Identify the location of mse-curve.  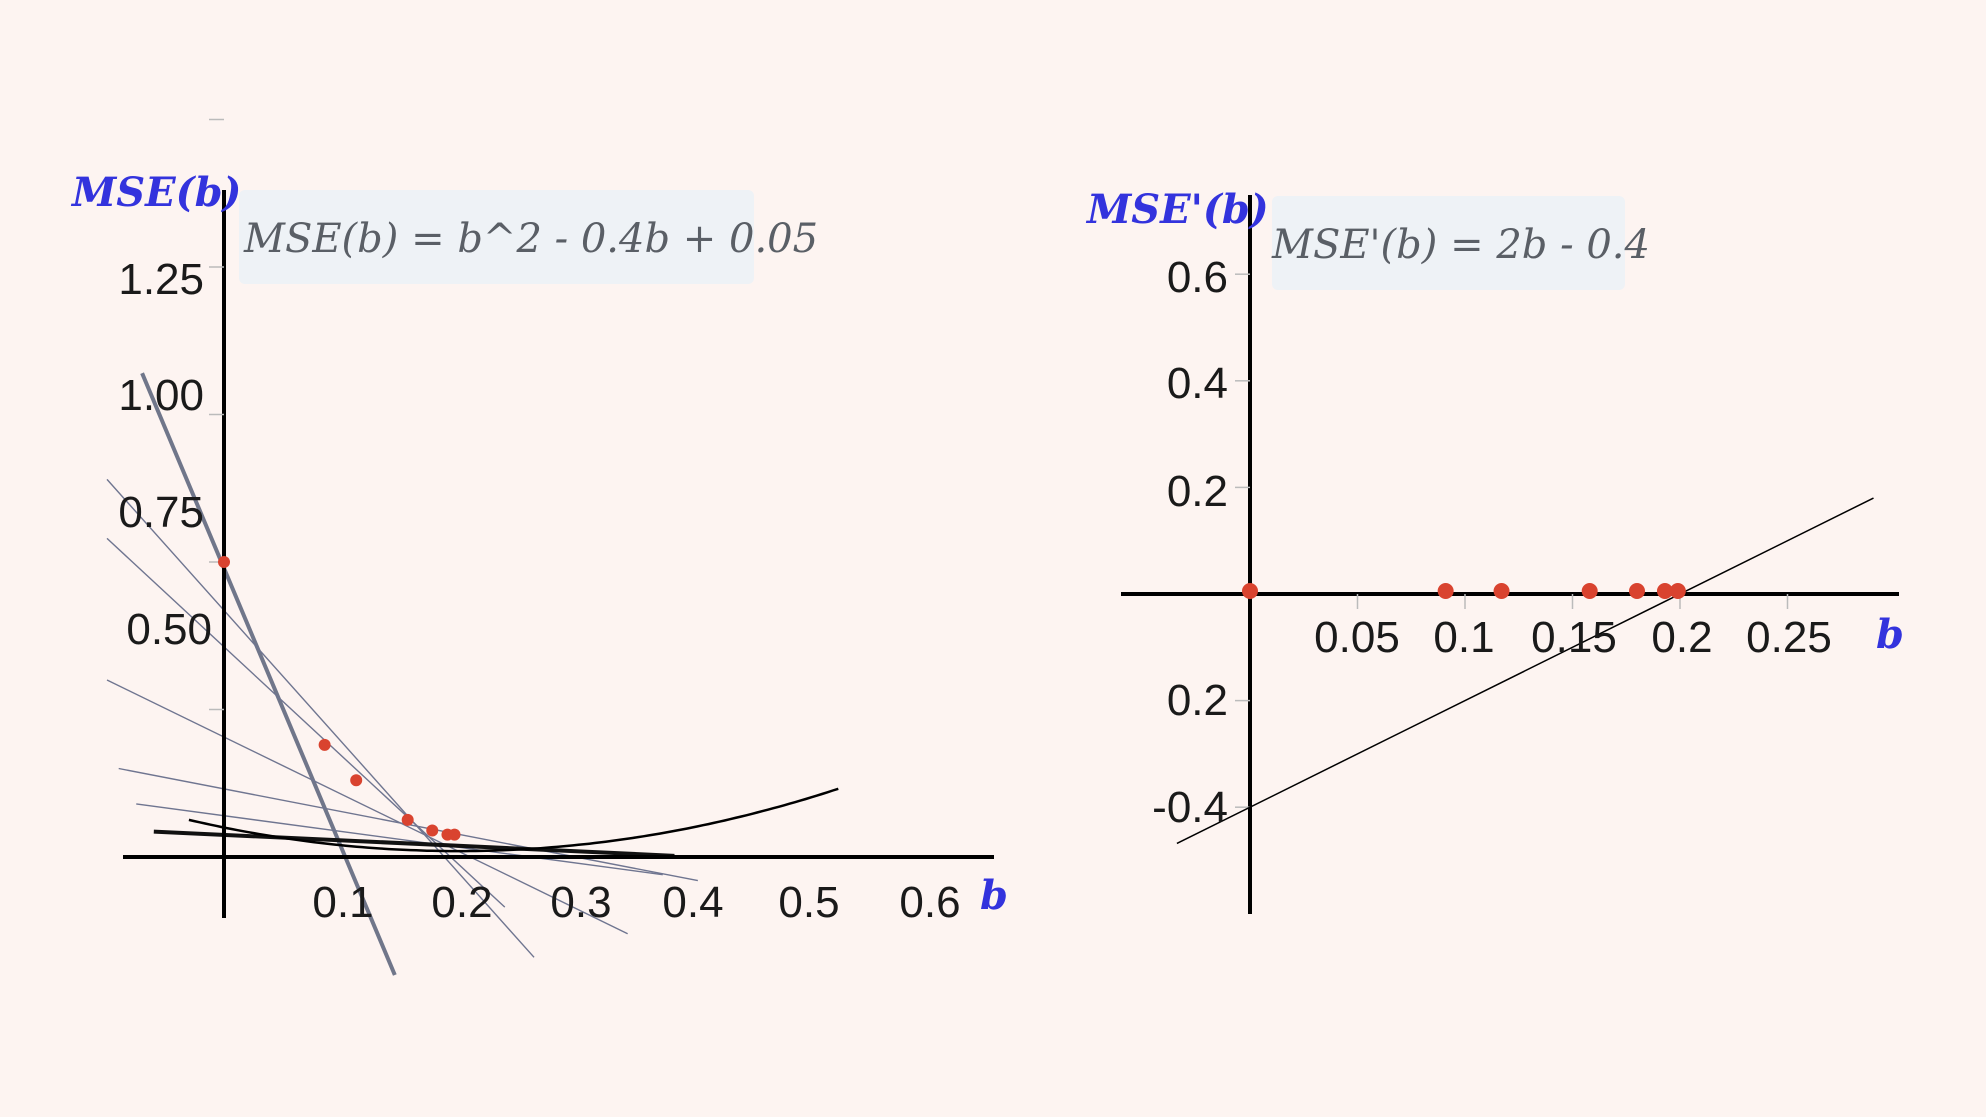
(513, 820).